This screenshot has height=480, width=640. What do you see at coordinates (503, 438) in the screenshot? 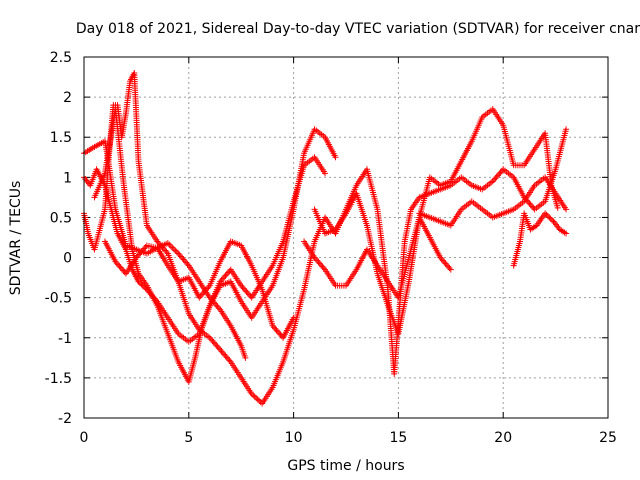
I see `x-tick-label: 20` at bounding box center [503, 438].